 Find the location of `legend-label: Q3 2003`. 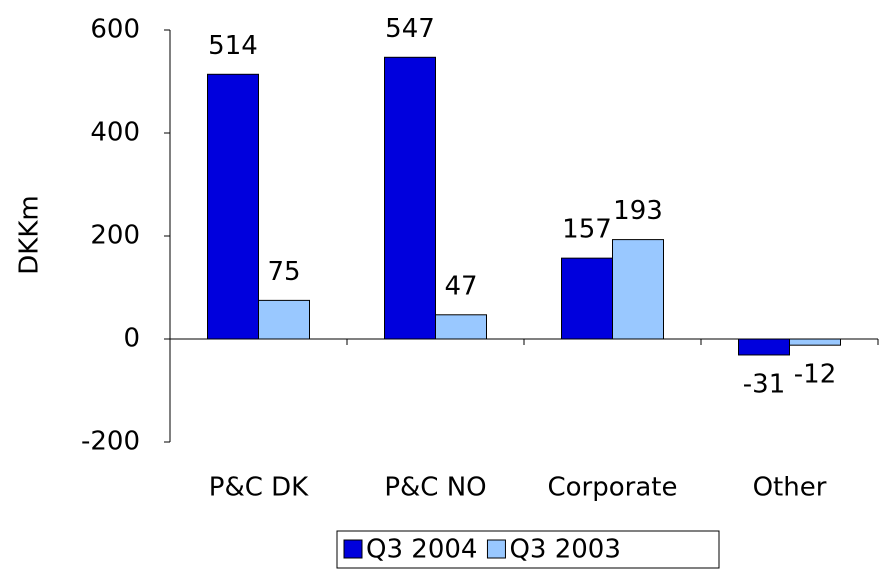

legend-label: Q3 2003 is located at coordinates (564, 550).